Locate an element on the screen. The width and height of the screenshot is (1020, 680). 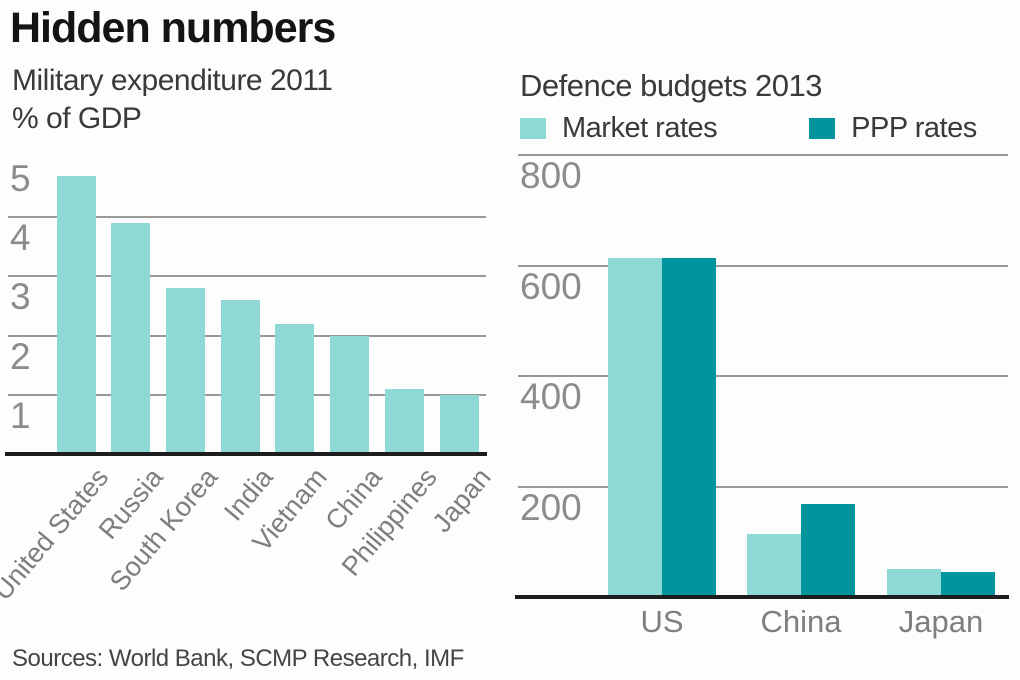
left-chart-ylabel: % of GDP is located at coordinates (77, 118).